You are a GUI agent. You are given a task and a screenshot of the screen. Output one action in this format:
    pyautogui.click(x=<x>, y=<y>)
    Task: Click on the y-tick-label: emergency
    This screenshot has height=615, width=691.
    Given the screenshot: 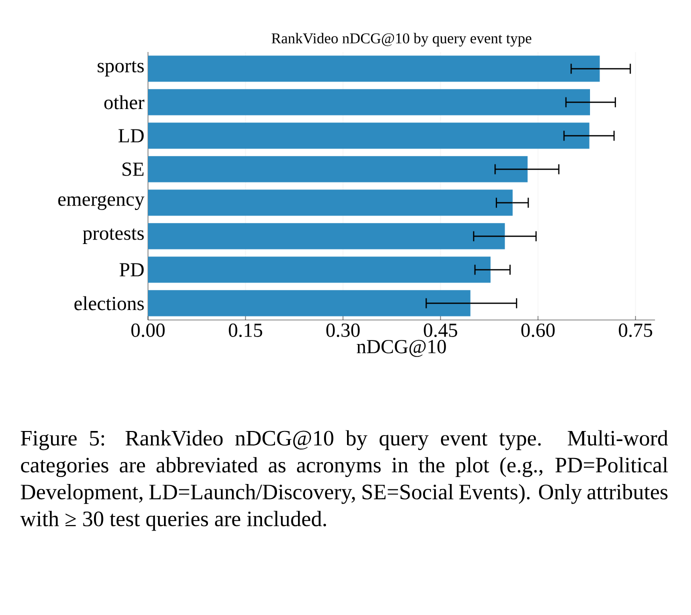 What is the action you would take?
    pyautogui.click(x=101, y=202)
    